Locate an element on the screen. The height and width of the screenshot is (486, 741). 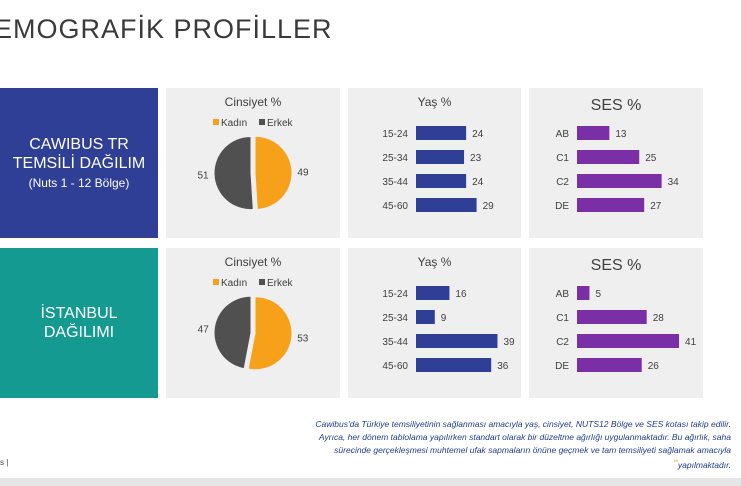
row-label-line2: DAĞILIMI is located at coordinates (79, 332).